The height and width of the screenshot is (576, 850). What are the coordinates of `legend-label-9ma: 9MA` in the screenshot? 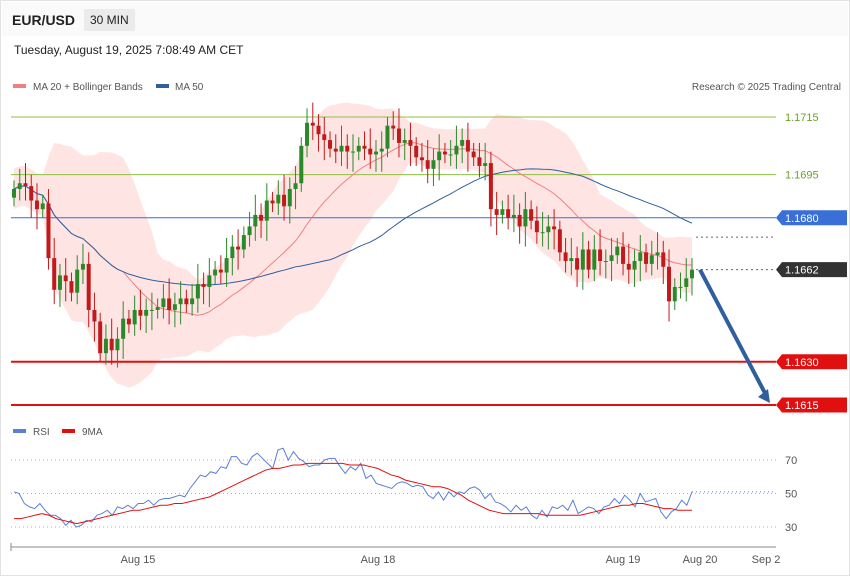 It's located at (92, 432).